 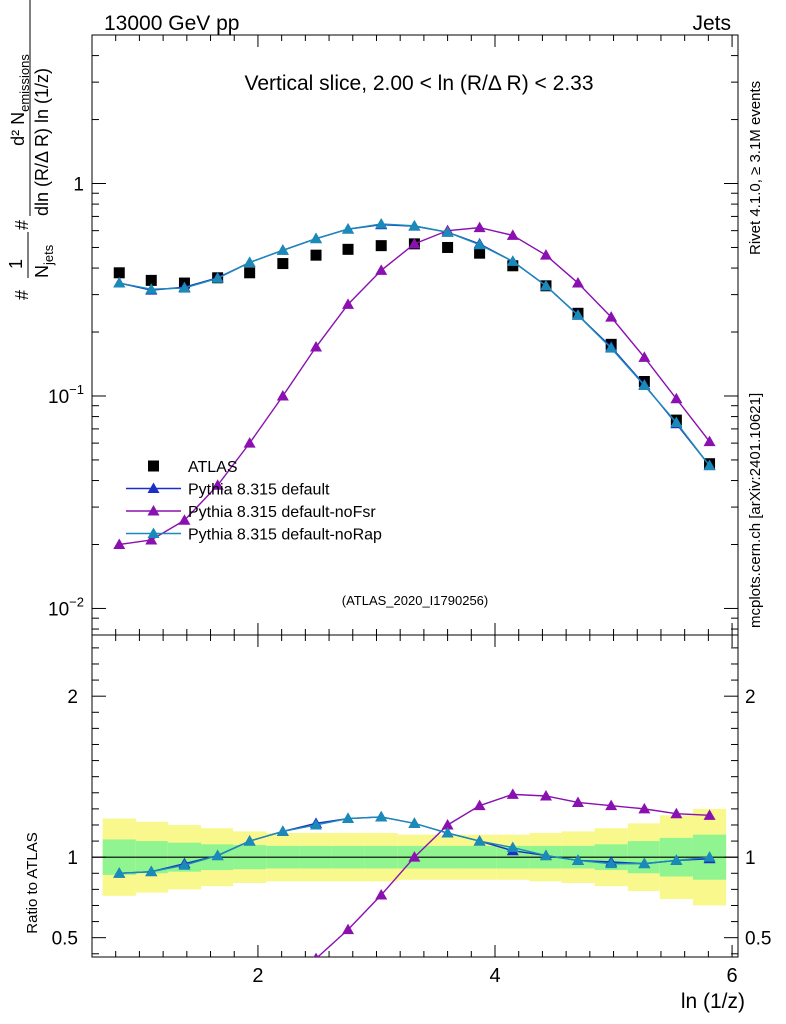 What do you see at coordinates (16, 264) in the screenshot?
I see `ylabel-frac1-num: 1` at bounding box center [16, 264].